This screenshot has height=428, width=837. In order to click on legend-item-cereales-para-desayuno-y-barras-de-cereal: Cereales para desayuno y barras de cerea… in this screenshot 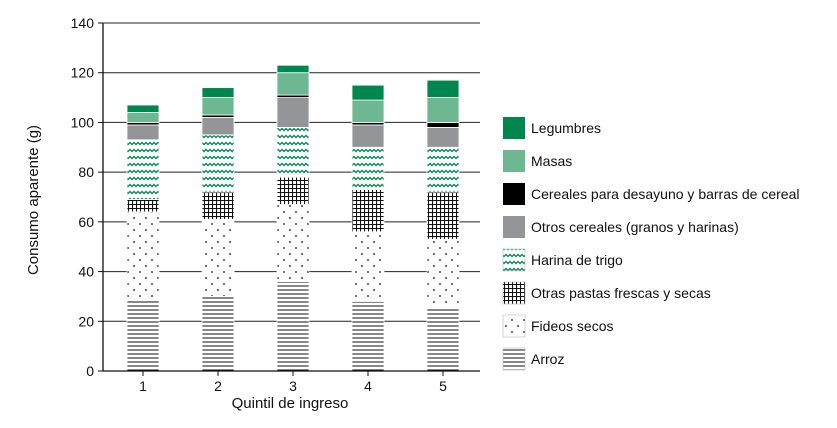, I will do `click(651, 194)`.